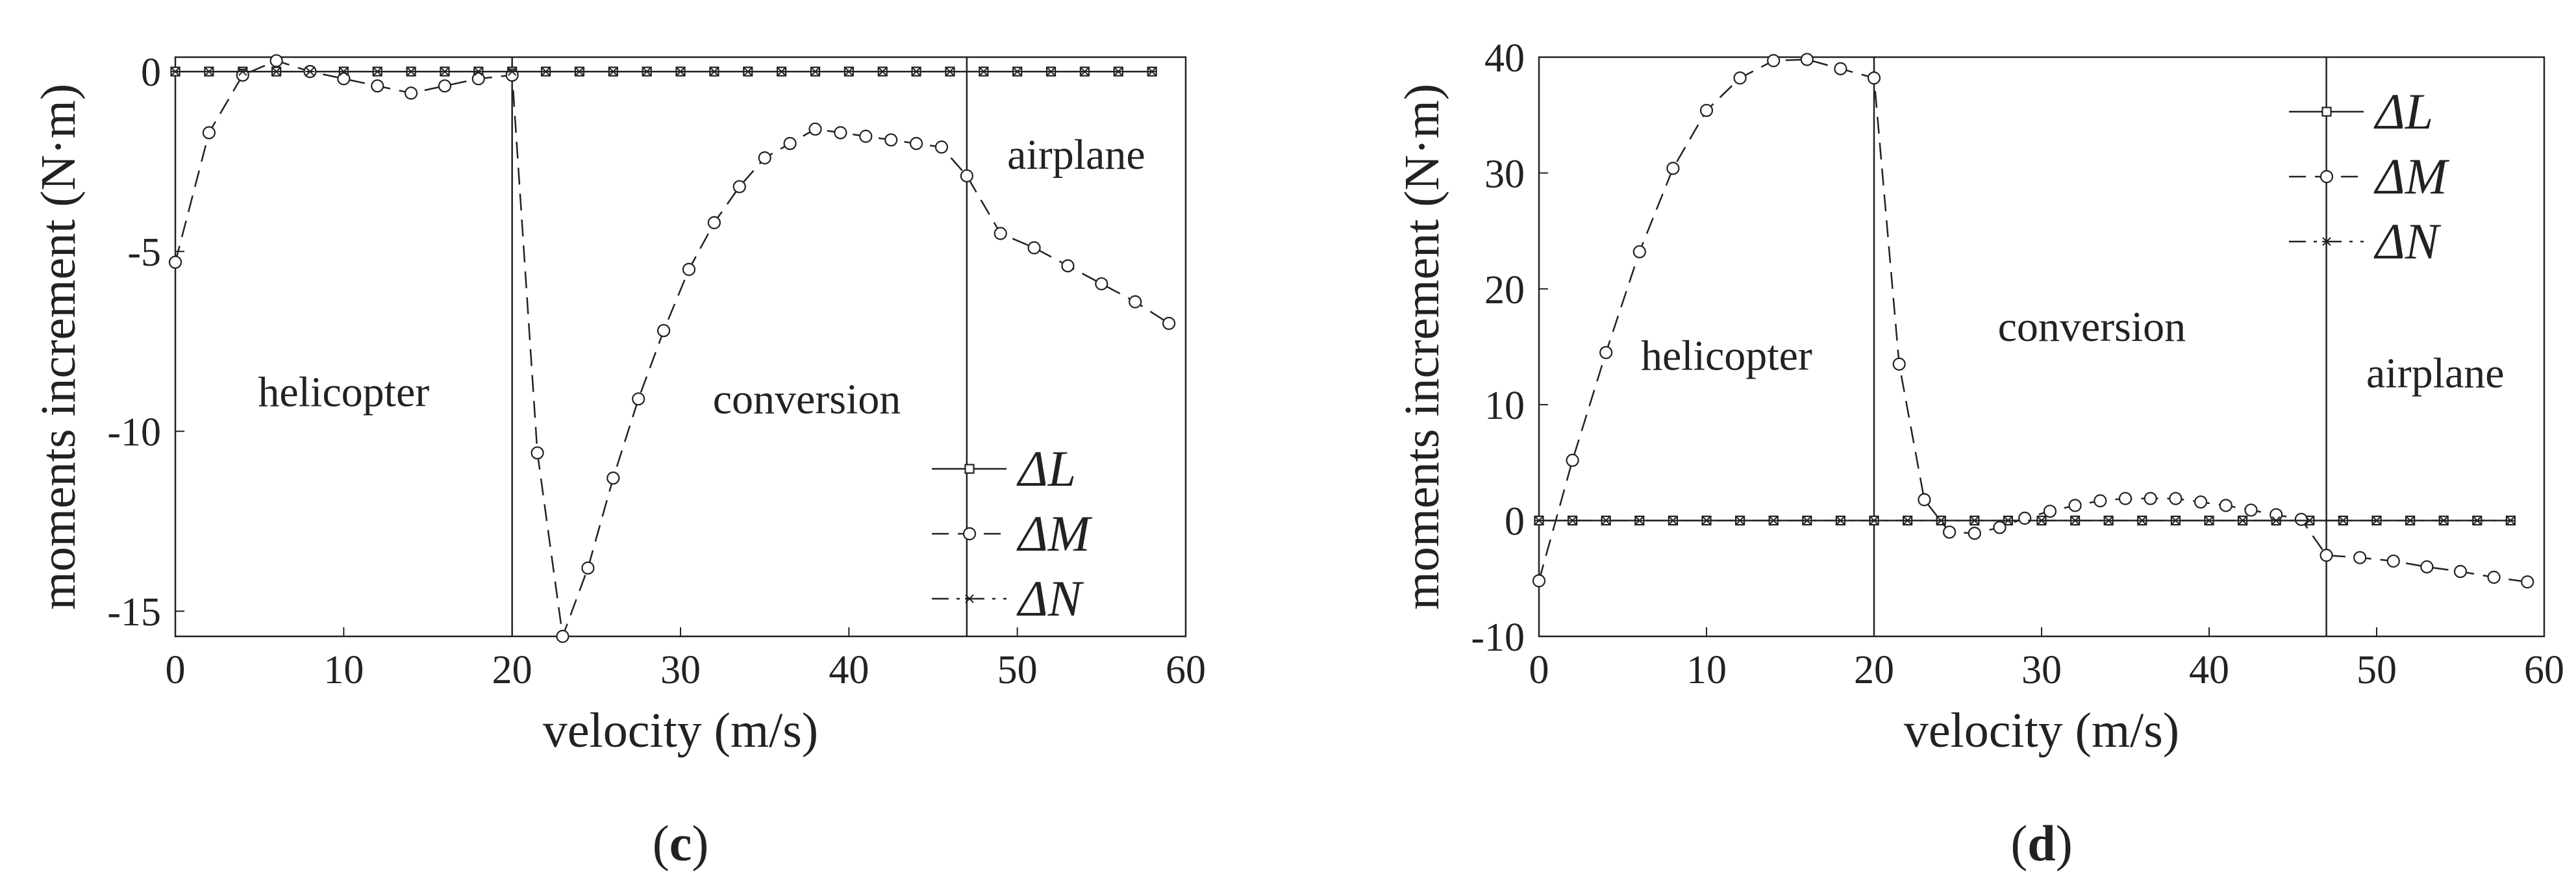  What do you see at coordinates (1498, 638) in the screenshot?
I see `y-tick-label: -10` at bounding box center [1498, 638].